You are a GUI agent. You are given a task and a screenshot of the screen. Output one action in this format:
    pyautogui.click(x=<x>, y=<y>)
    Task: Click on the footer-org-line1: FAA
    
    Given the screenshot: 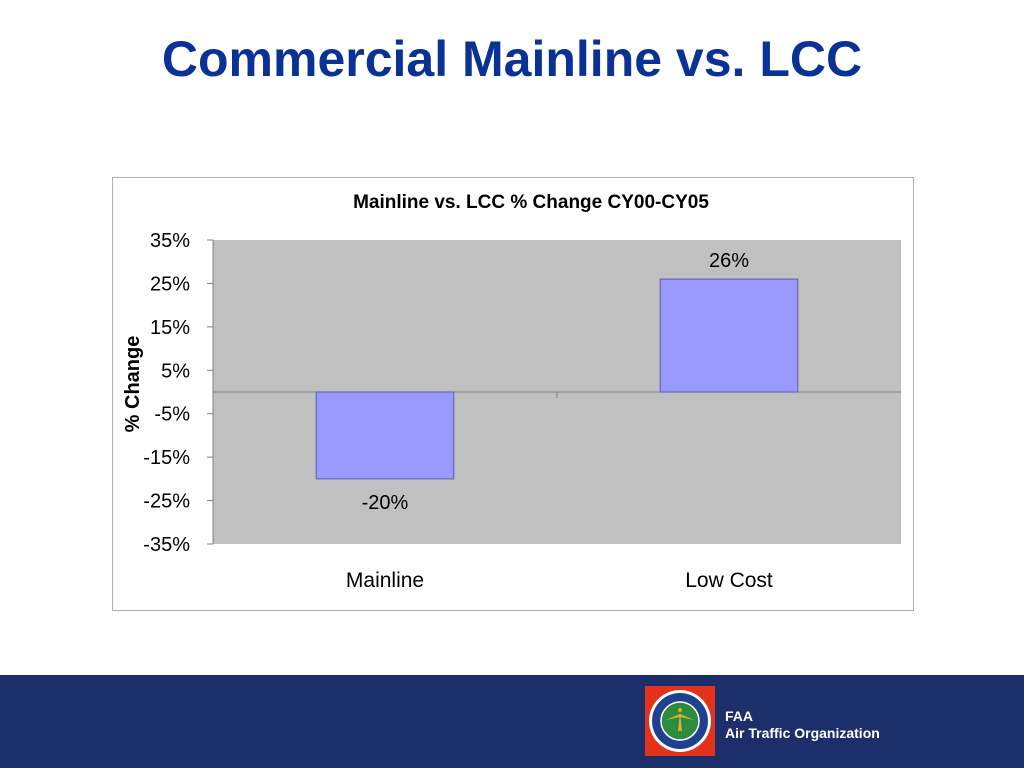 What is the action you would take?
    pyautogui.click(x=739, y=716)
    